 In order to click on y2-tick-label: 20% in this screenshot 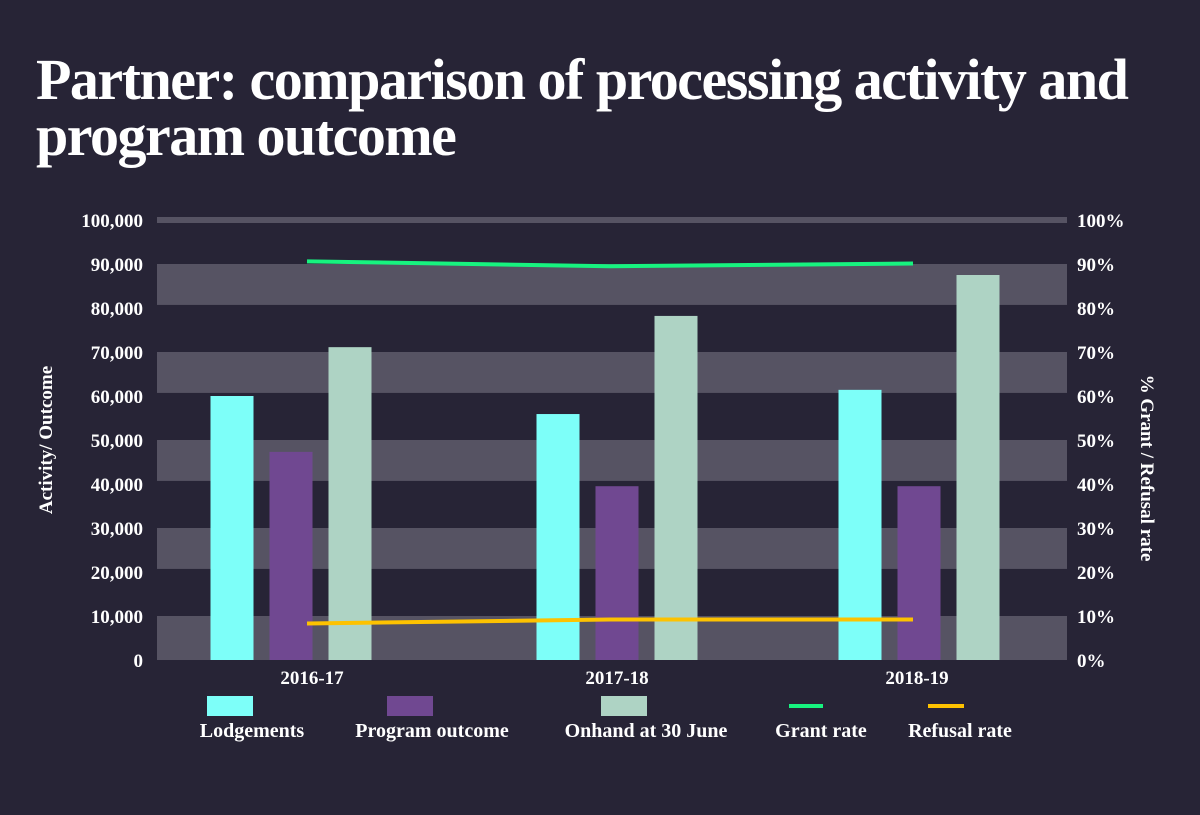, I will do `click(1096, 573)`.